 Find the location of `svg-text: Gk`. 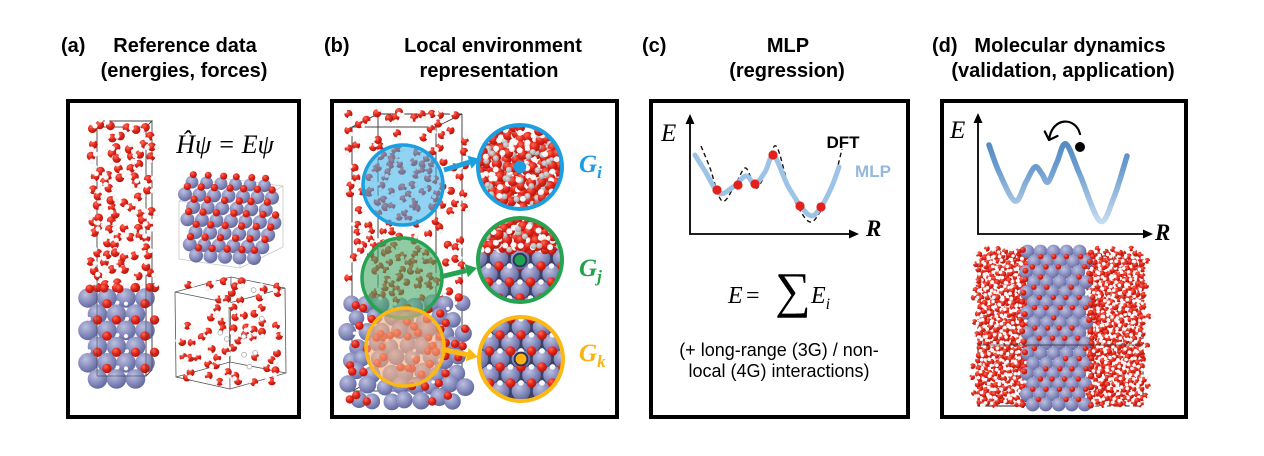

svg-text: Gk is located at coordinates (592, 355).